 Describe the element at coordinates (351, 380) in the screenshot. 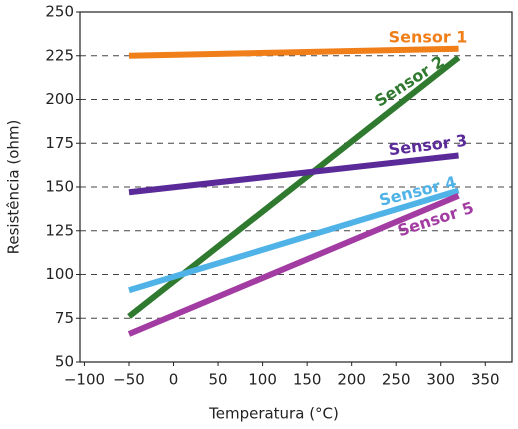

I see `x-tick-label: 200` at that location.